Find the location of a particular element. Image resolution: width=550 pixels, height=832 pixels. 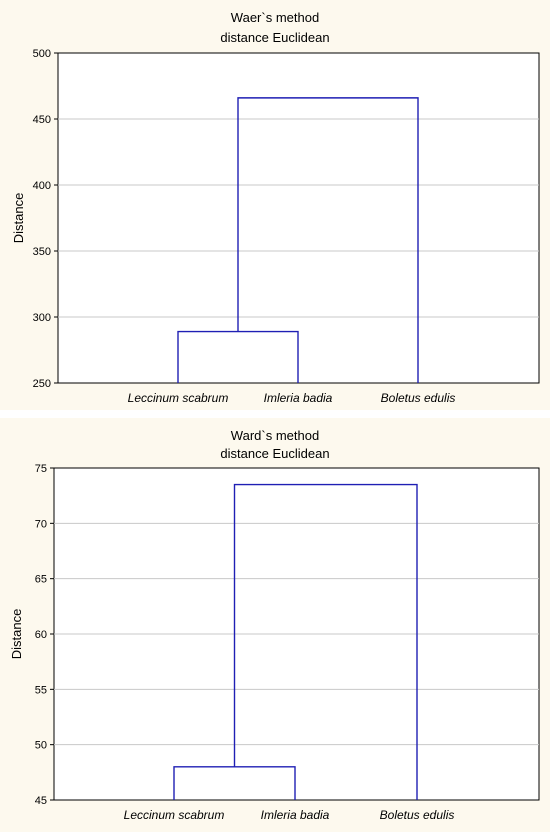

y-axis-ticks: 45 50 55 60 65 70 75 is located at coordinates (44, 635).